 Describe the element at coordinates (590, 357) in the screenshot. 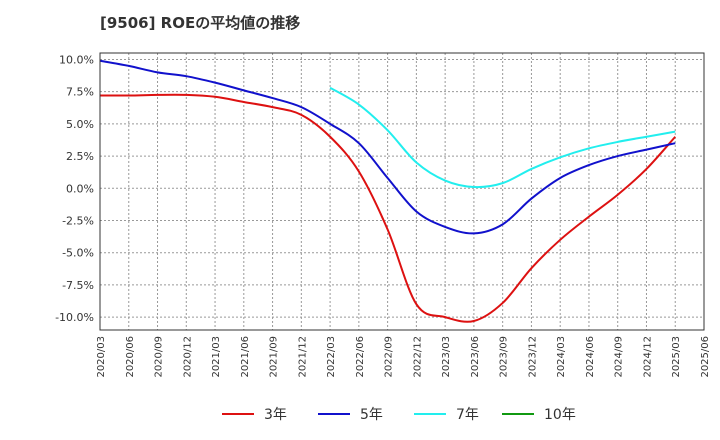

I see `x-tick-label: 2024/06` at that location.